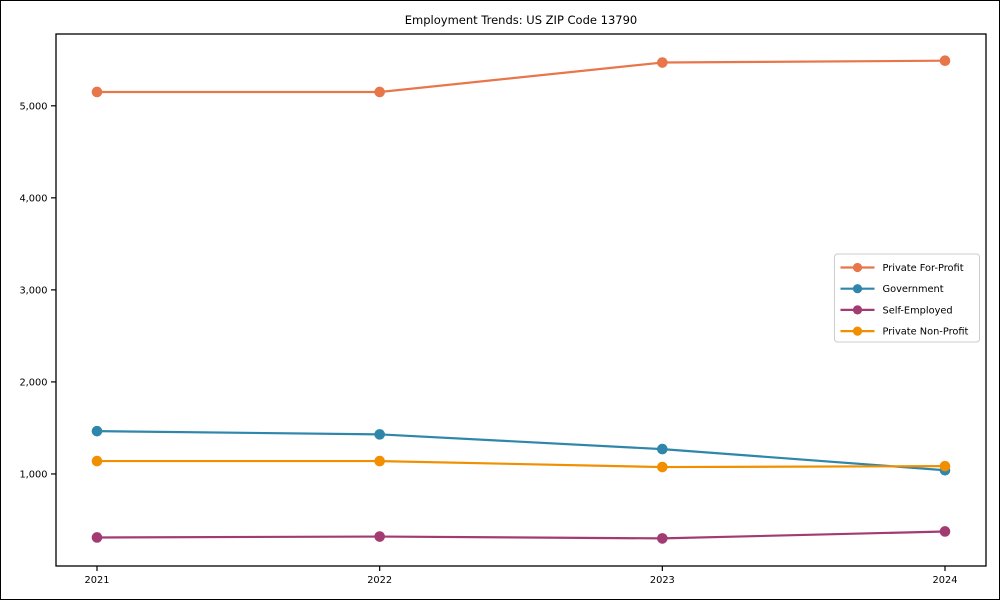 Image resolution: width=1000 pixels, height=600 pixels. I want to click on legend-item-government: Government, so click(892, 289).